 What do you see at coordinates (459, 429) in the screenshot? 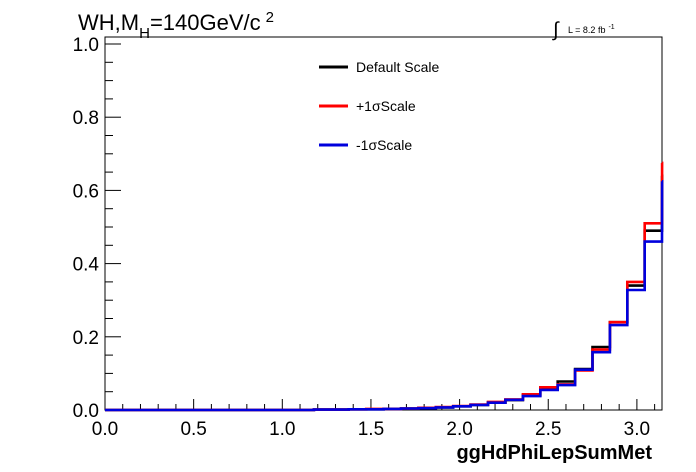
I see `x-tick-label: 2.0` at bounding box center [459, 429].